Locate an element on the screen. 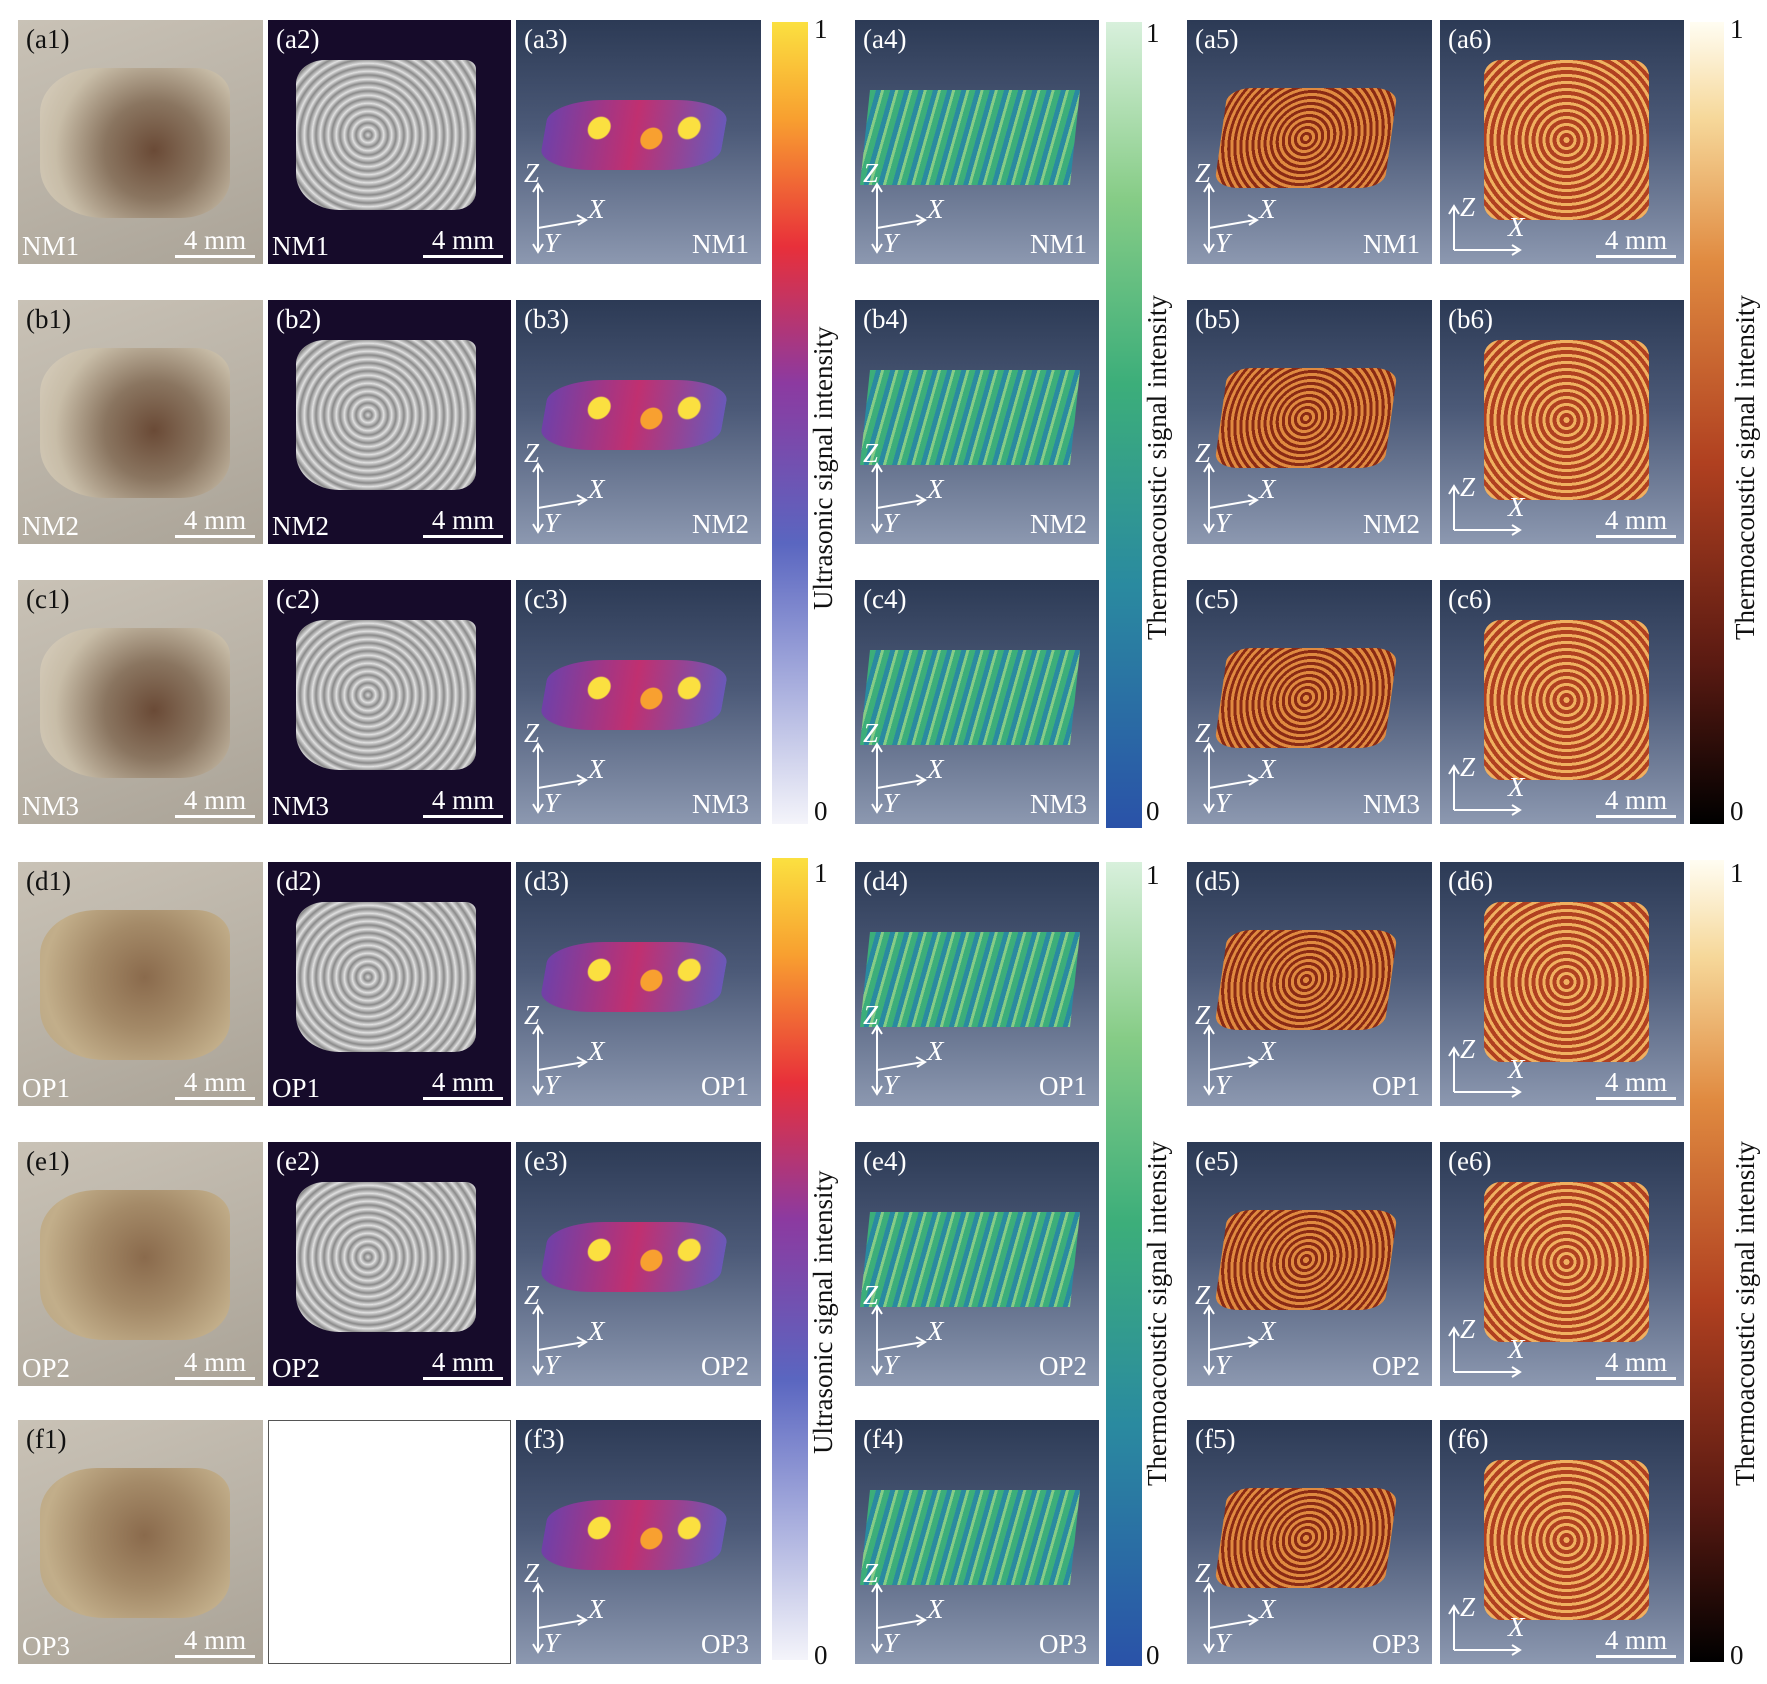 This screenshot has width=1767, height=1684. thermoacoustic-xz-render is located at coordinates (1566, 982).